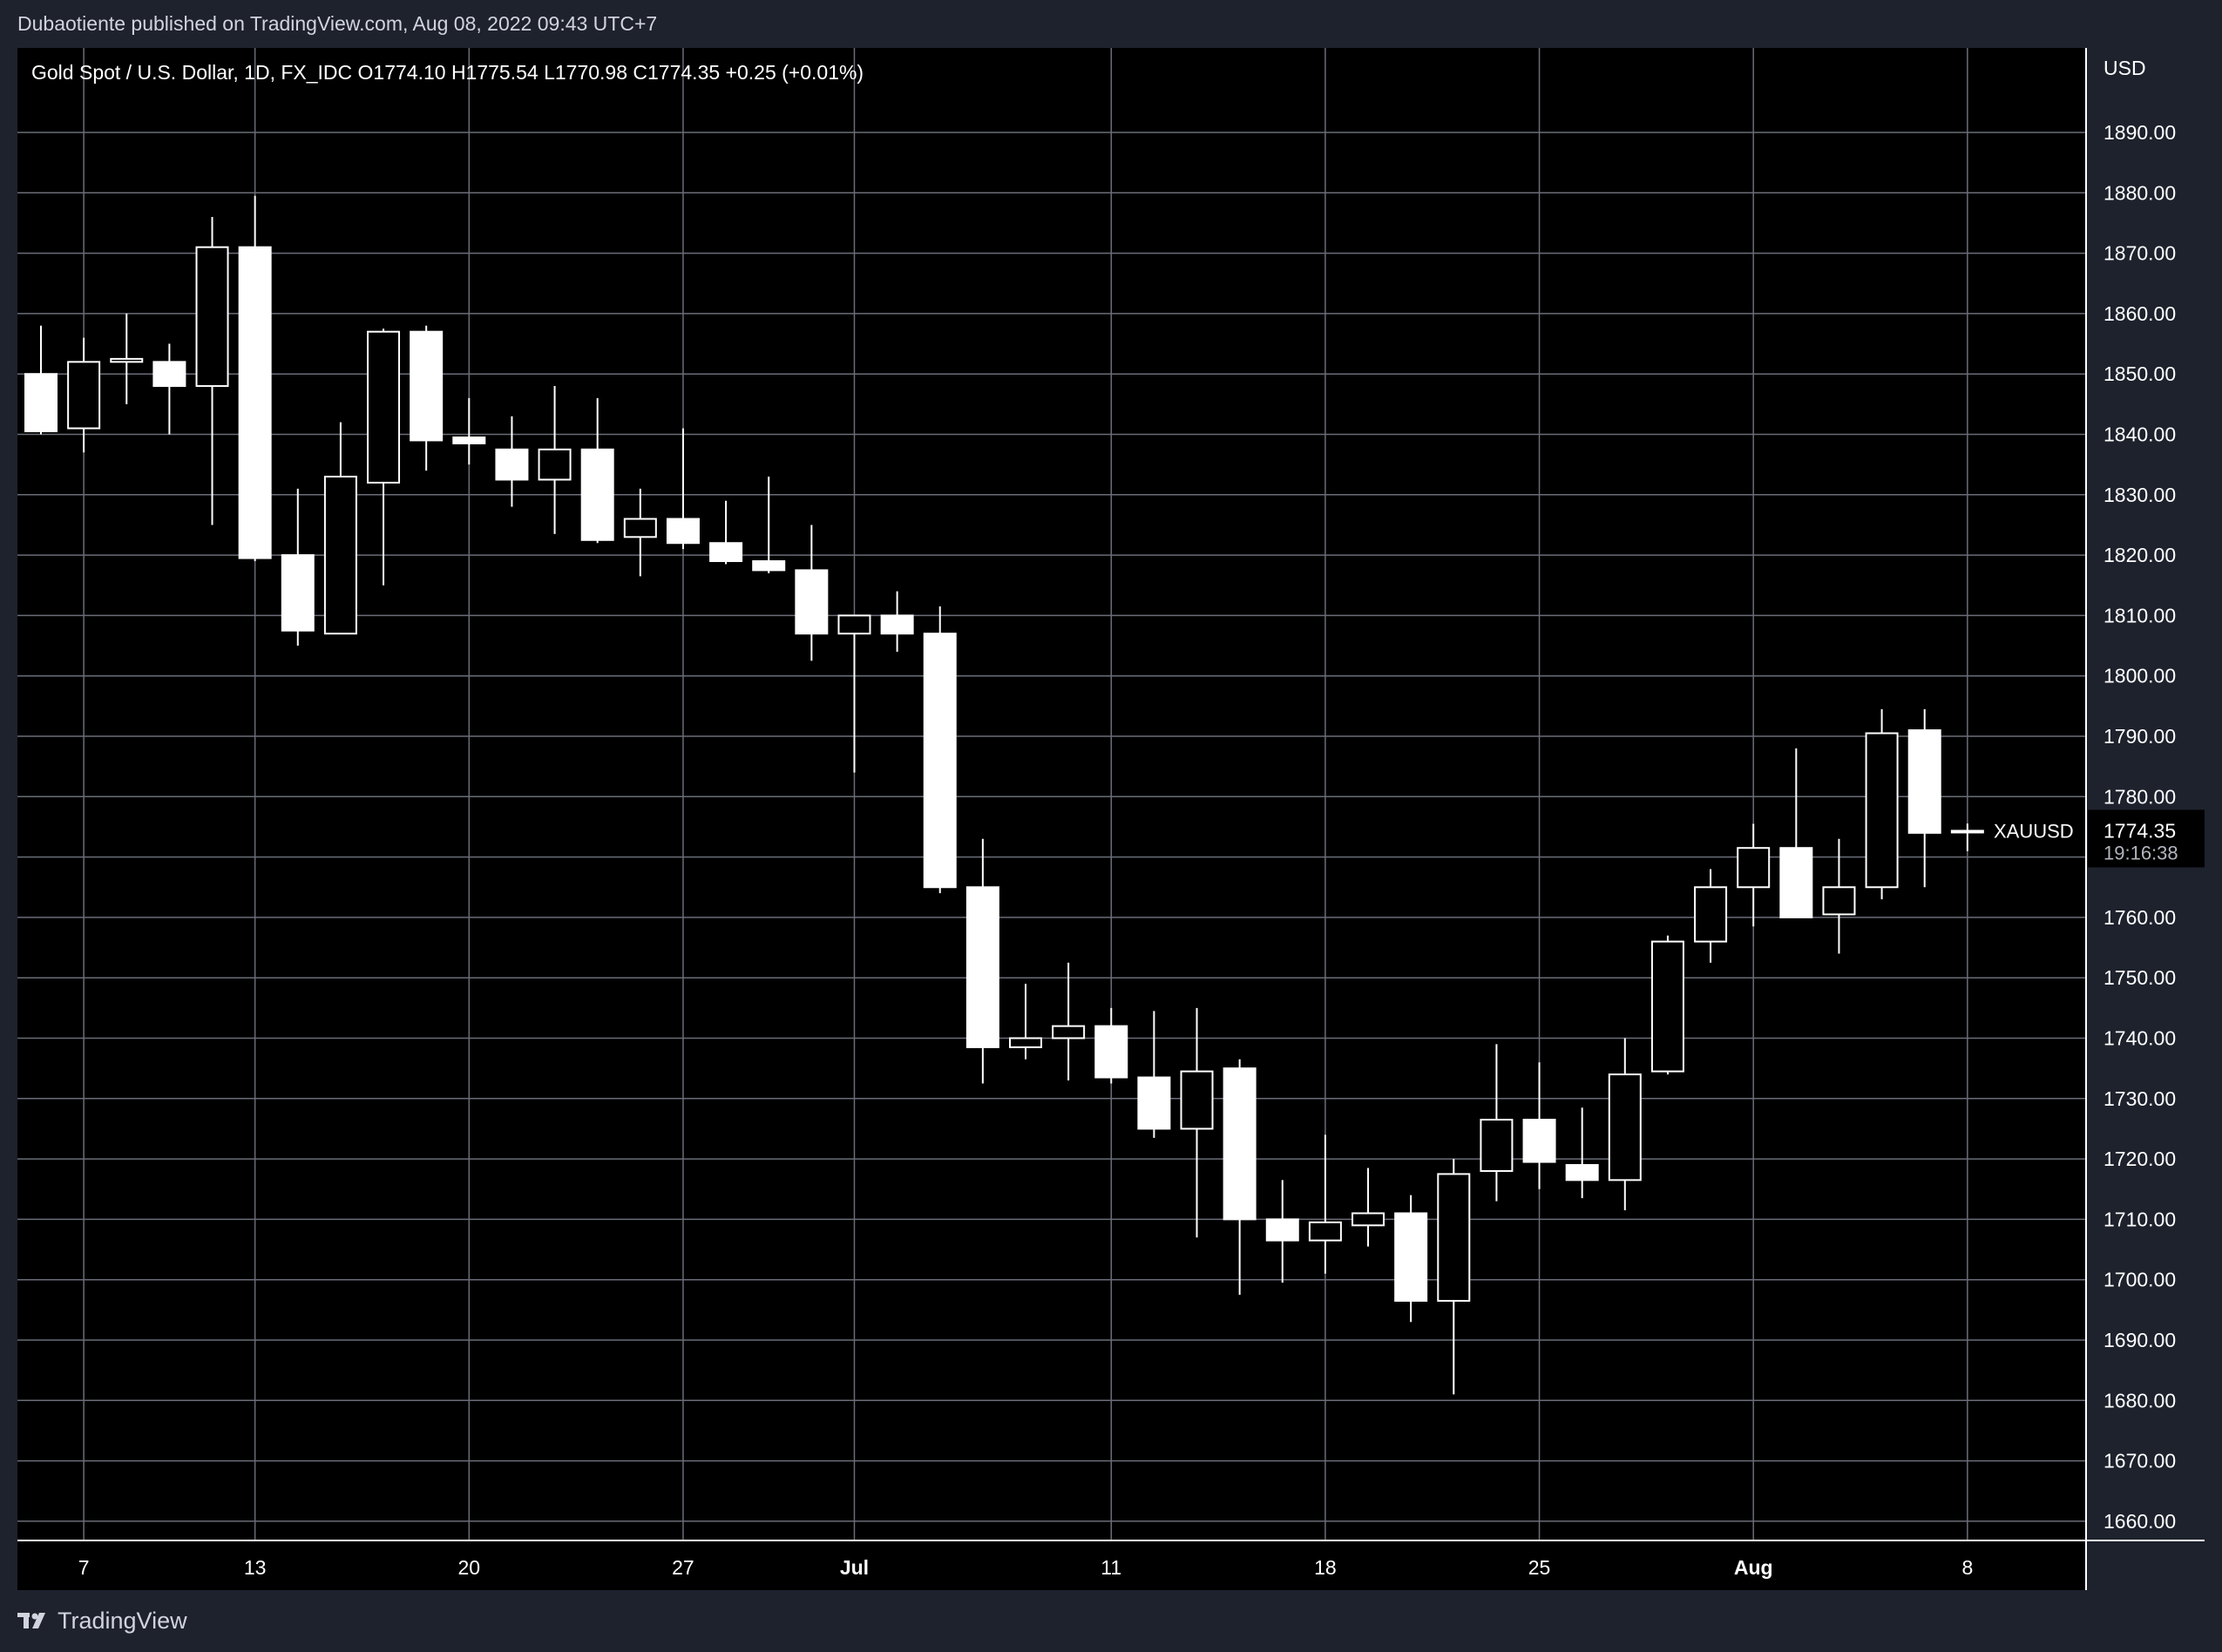 This screenshot has height=1652, width=2222. What do you see at coordinates (2139, 495) in the screenshot?
I see `y-tick-label: 1830.00` at bounding box center [2139, 495].